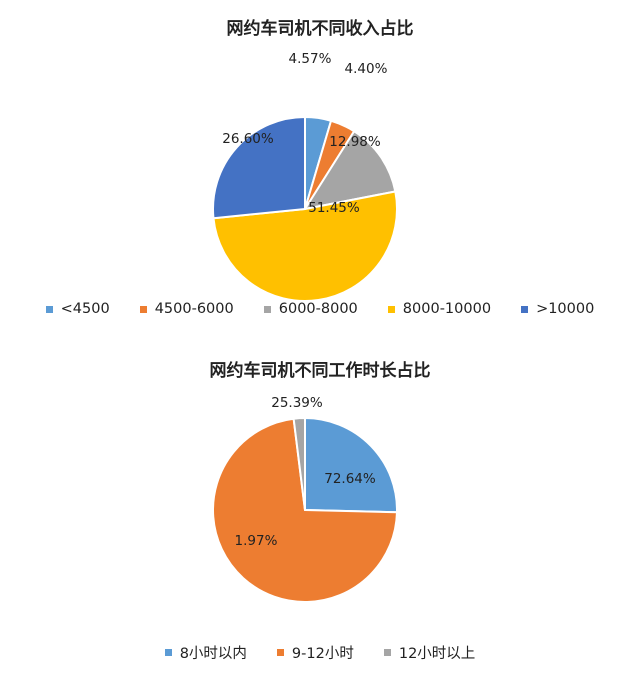 The width and height of the screenshot is (640, 688). What do you see at coordinates (213, 654) in the screenshot?
I see `legend-label: 8小时以内` at bounding box center [213, 654].